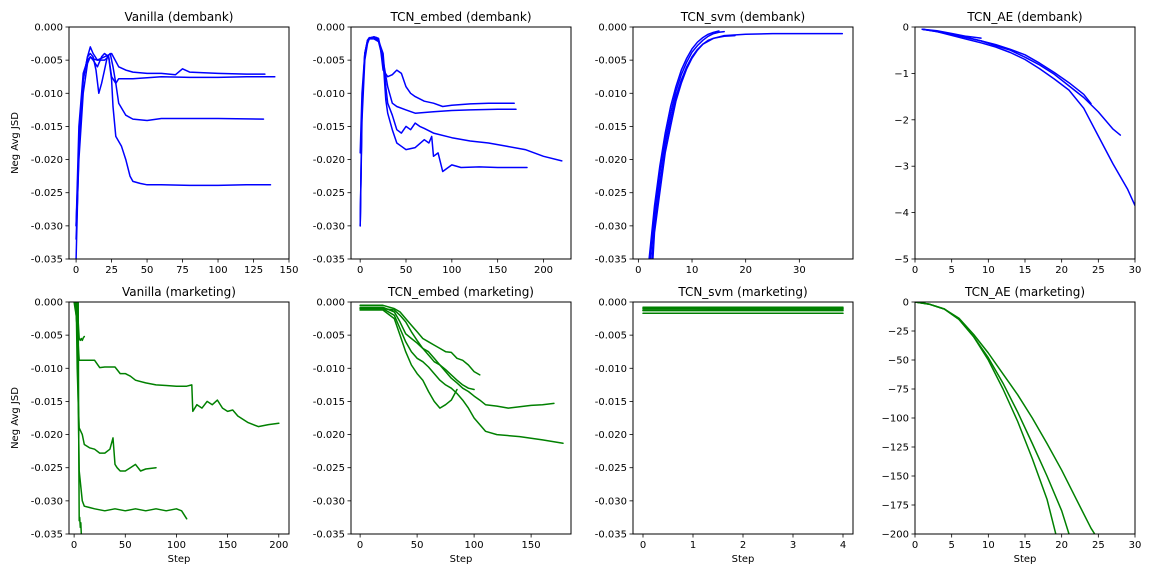 The image size is (1152, 576). I want to click on y-tick-label: −25, so click(898, 332).